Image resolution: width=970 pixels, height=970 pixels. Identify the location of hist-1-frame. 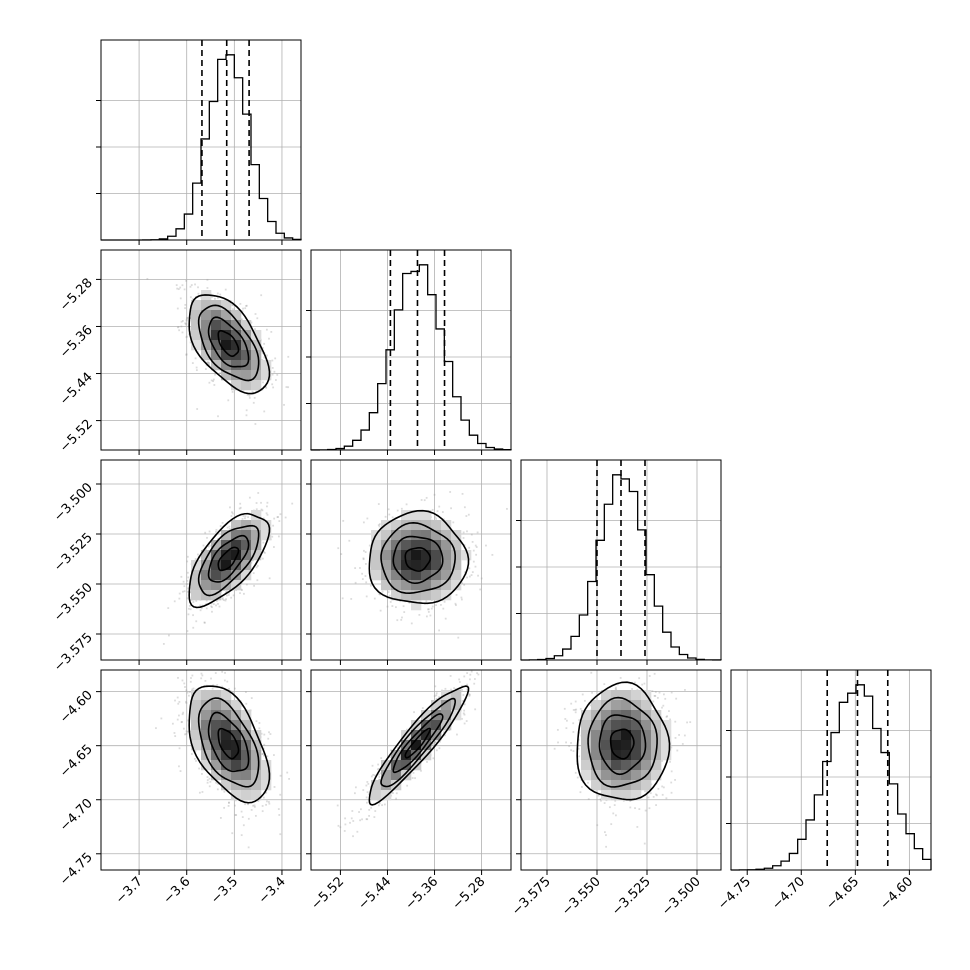
(411, 350).